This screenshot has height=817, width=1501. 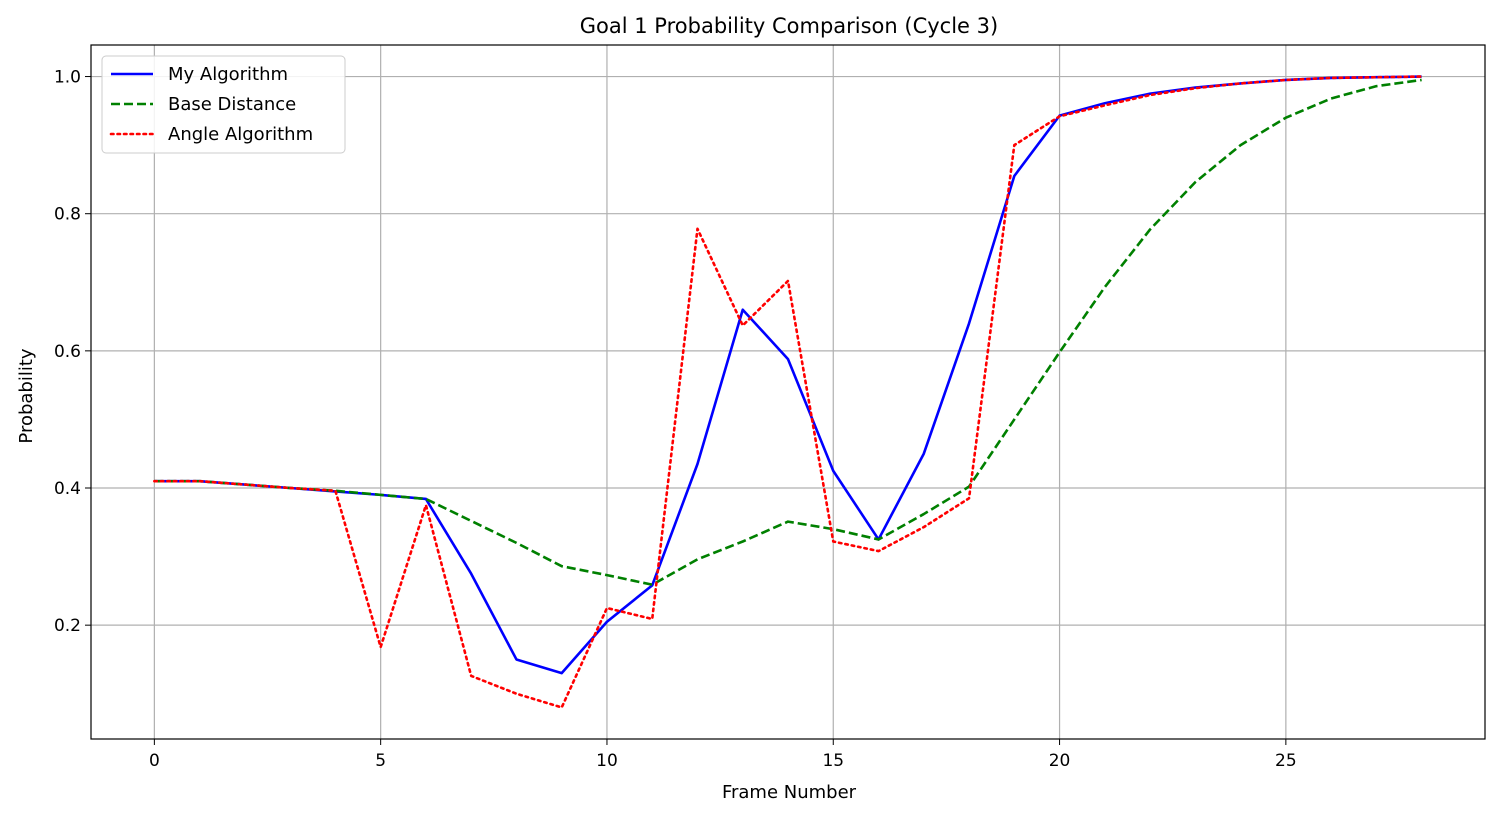 I want to click on y-tick-label: 0.6, so click(x=67, y=352).